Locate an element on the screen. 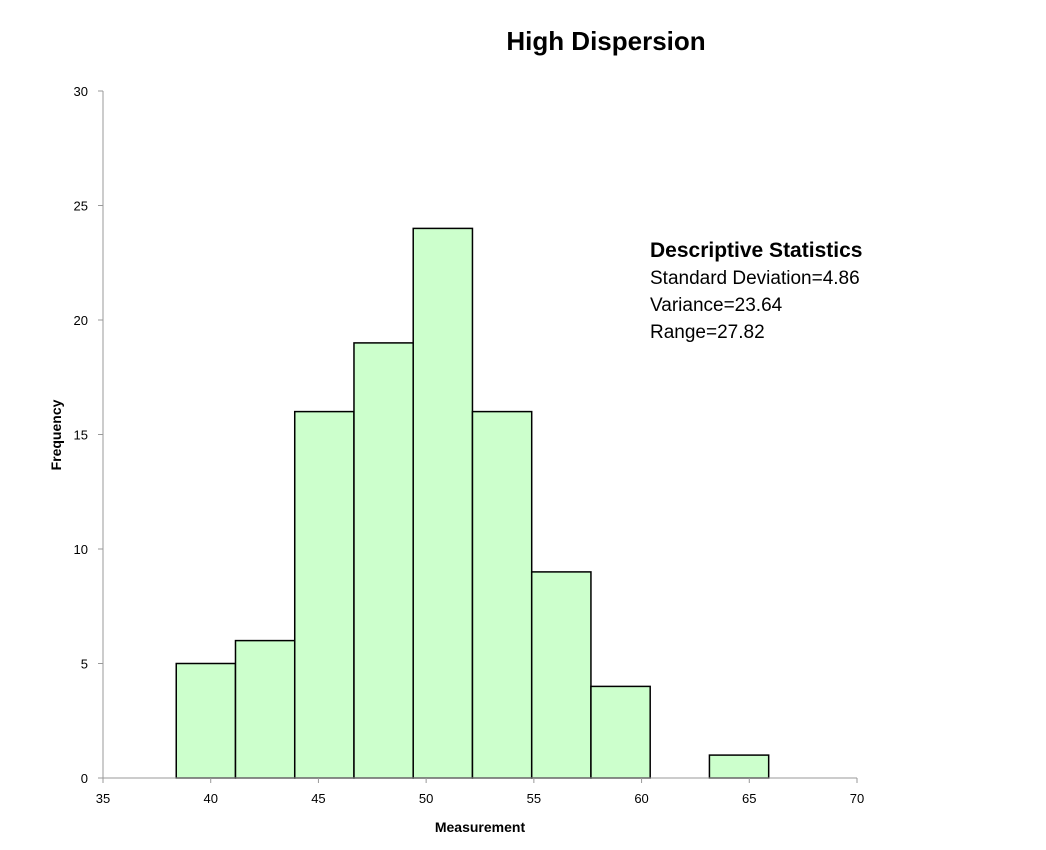 The width and height of the screenshot is (1046, 850). x-tick-label: 45 is located at coordinates (318, 798).